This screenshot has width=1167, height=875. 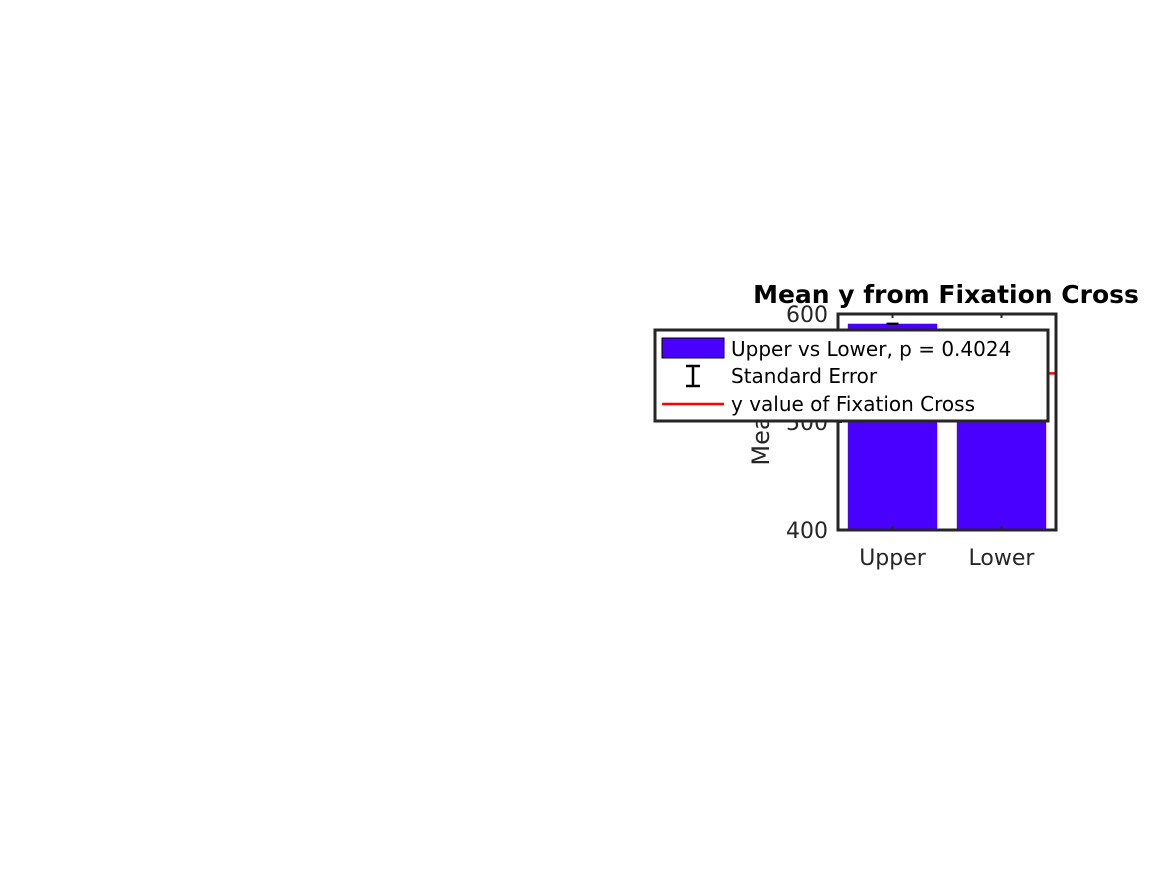 I want to click on x-tick-label: Lower, so click(x=1002, y=558).